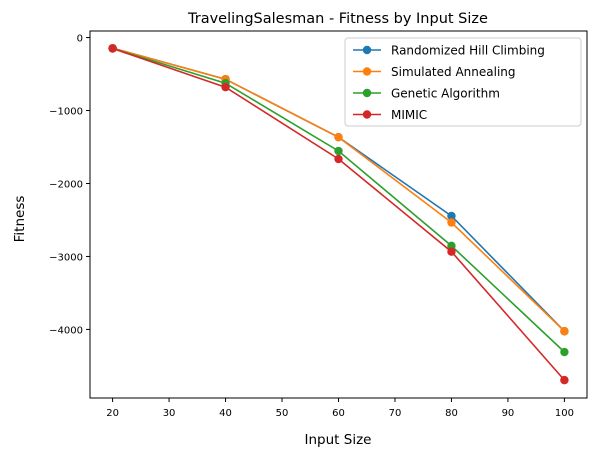 The width and height of the screenshot is (599, 459). I want to click on y-tick-label: −1000, so click(66, 112).